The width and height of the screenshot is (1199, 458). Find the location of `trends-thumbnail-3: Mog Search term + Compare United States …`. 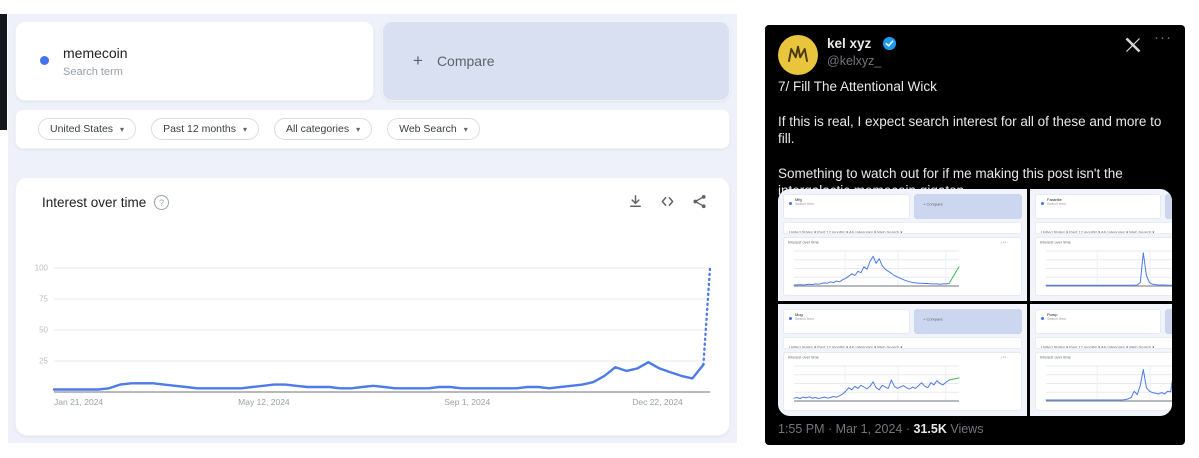

trends-thumbnail-3: Mog Search term + Compare United States … is located at coordinates (902, 360).